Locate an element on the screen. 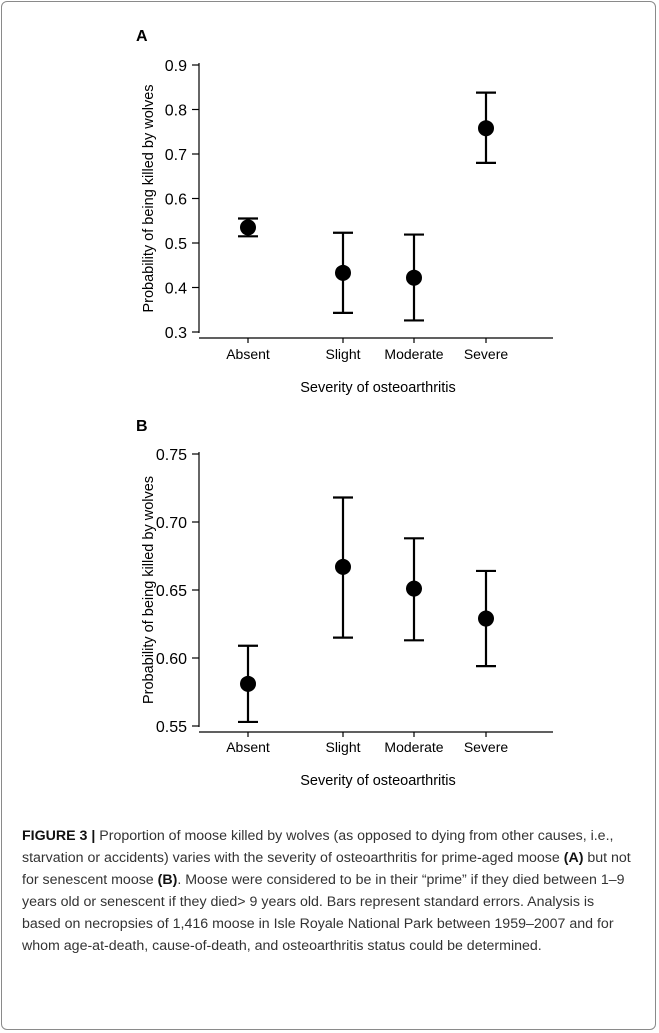 This screenshot has width=659, height=1033. chart-b-point-severe is located at coordinates (486, 618).